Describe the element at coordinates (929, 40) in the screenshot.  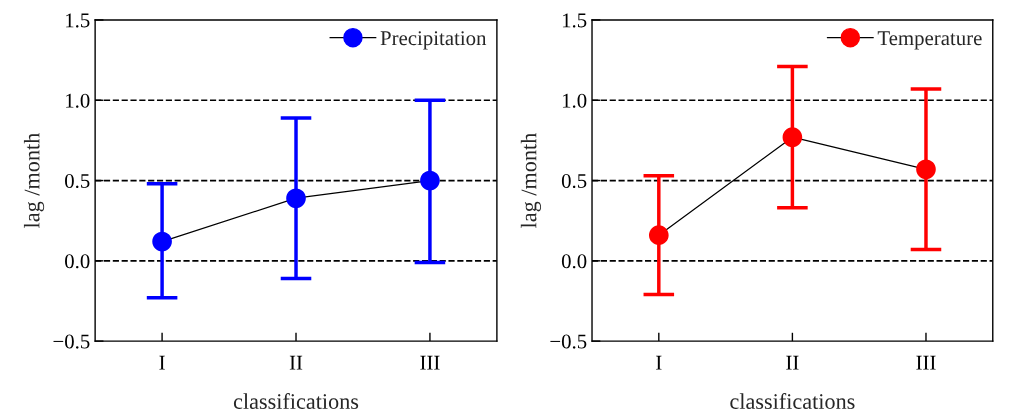
I see `legend-label: Temperature` at that location.